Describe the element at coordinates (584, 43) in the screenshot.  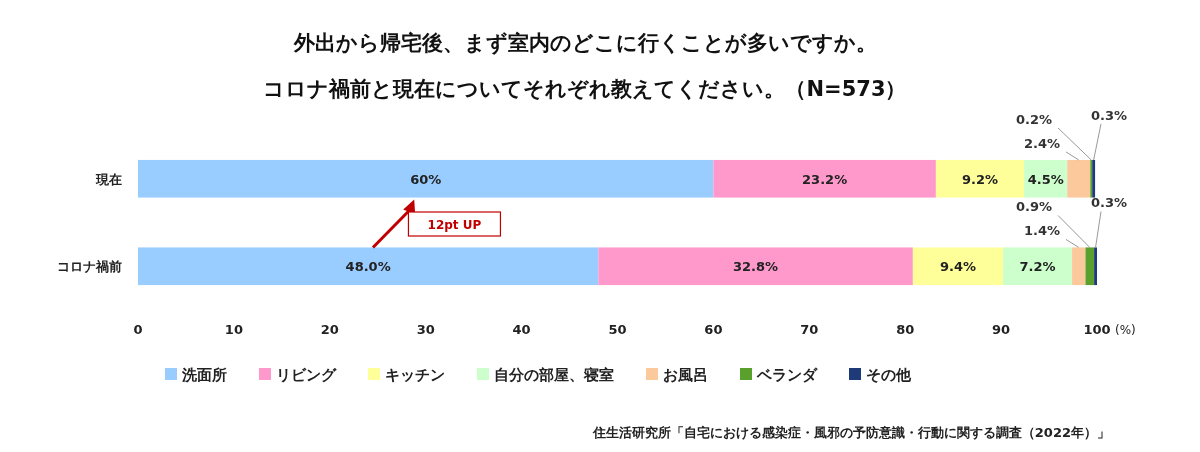
I see `chart-title: 外出から帰宅後、まず室内のどこに行くことが多いですか。` at that location.